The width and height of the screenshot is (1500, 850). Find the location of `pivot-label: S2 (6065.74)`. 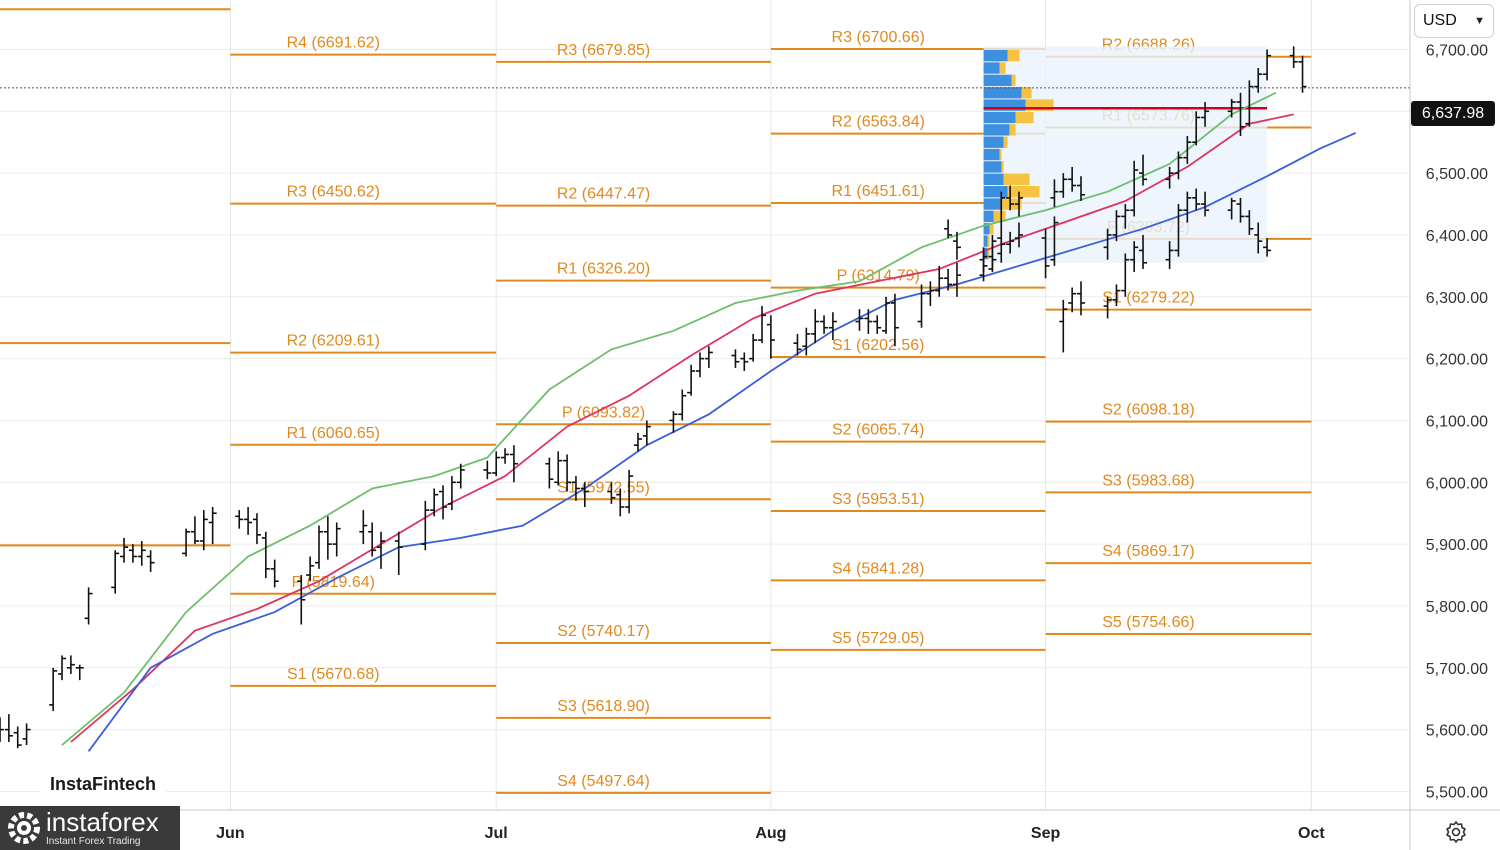

pivot-label: S2 (6065.74) is located at coordinates (878, 430).